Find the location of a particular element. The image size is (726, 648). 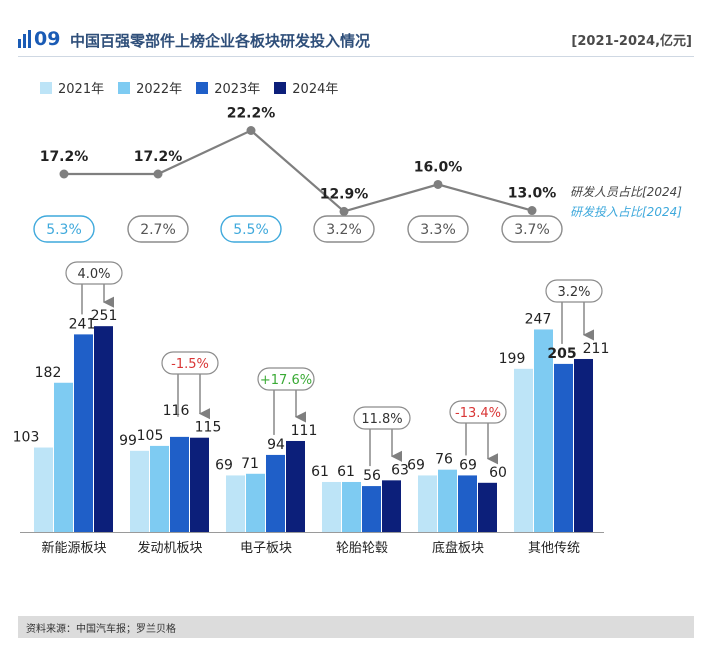

category-label: 新能源板块 is located at coordinates (73, 548).